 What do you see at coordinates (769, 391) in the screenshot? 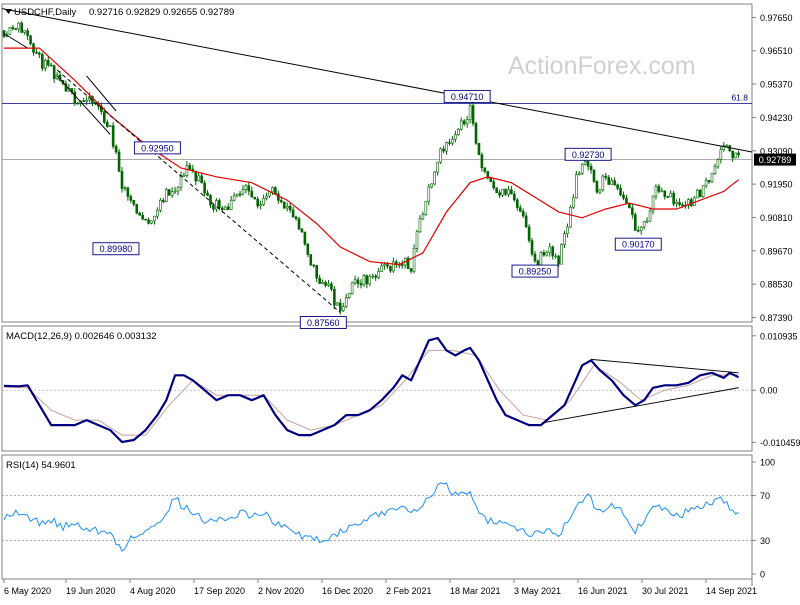
I see `macd-tick-label: 0.00` at bounding box center [769, 391].